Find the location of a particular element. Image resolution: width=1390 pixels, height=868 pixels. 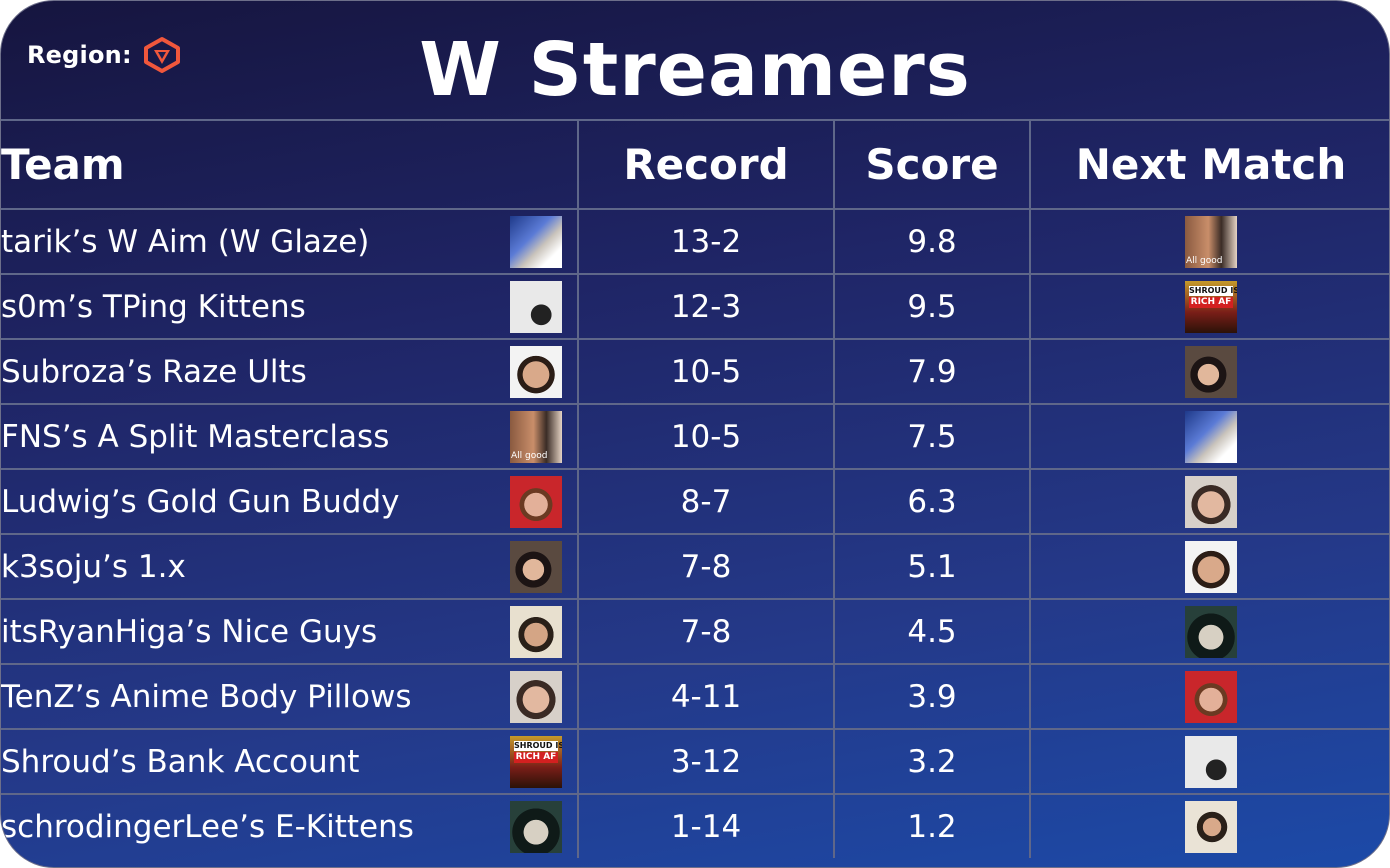

score-cell: 9.8 is located at coordinates (932, 241).